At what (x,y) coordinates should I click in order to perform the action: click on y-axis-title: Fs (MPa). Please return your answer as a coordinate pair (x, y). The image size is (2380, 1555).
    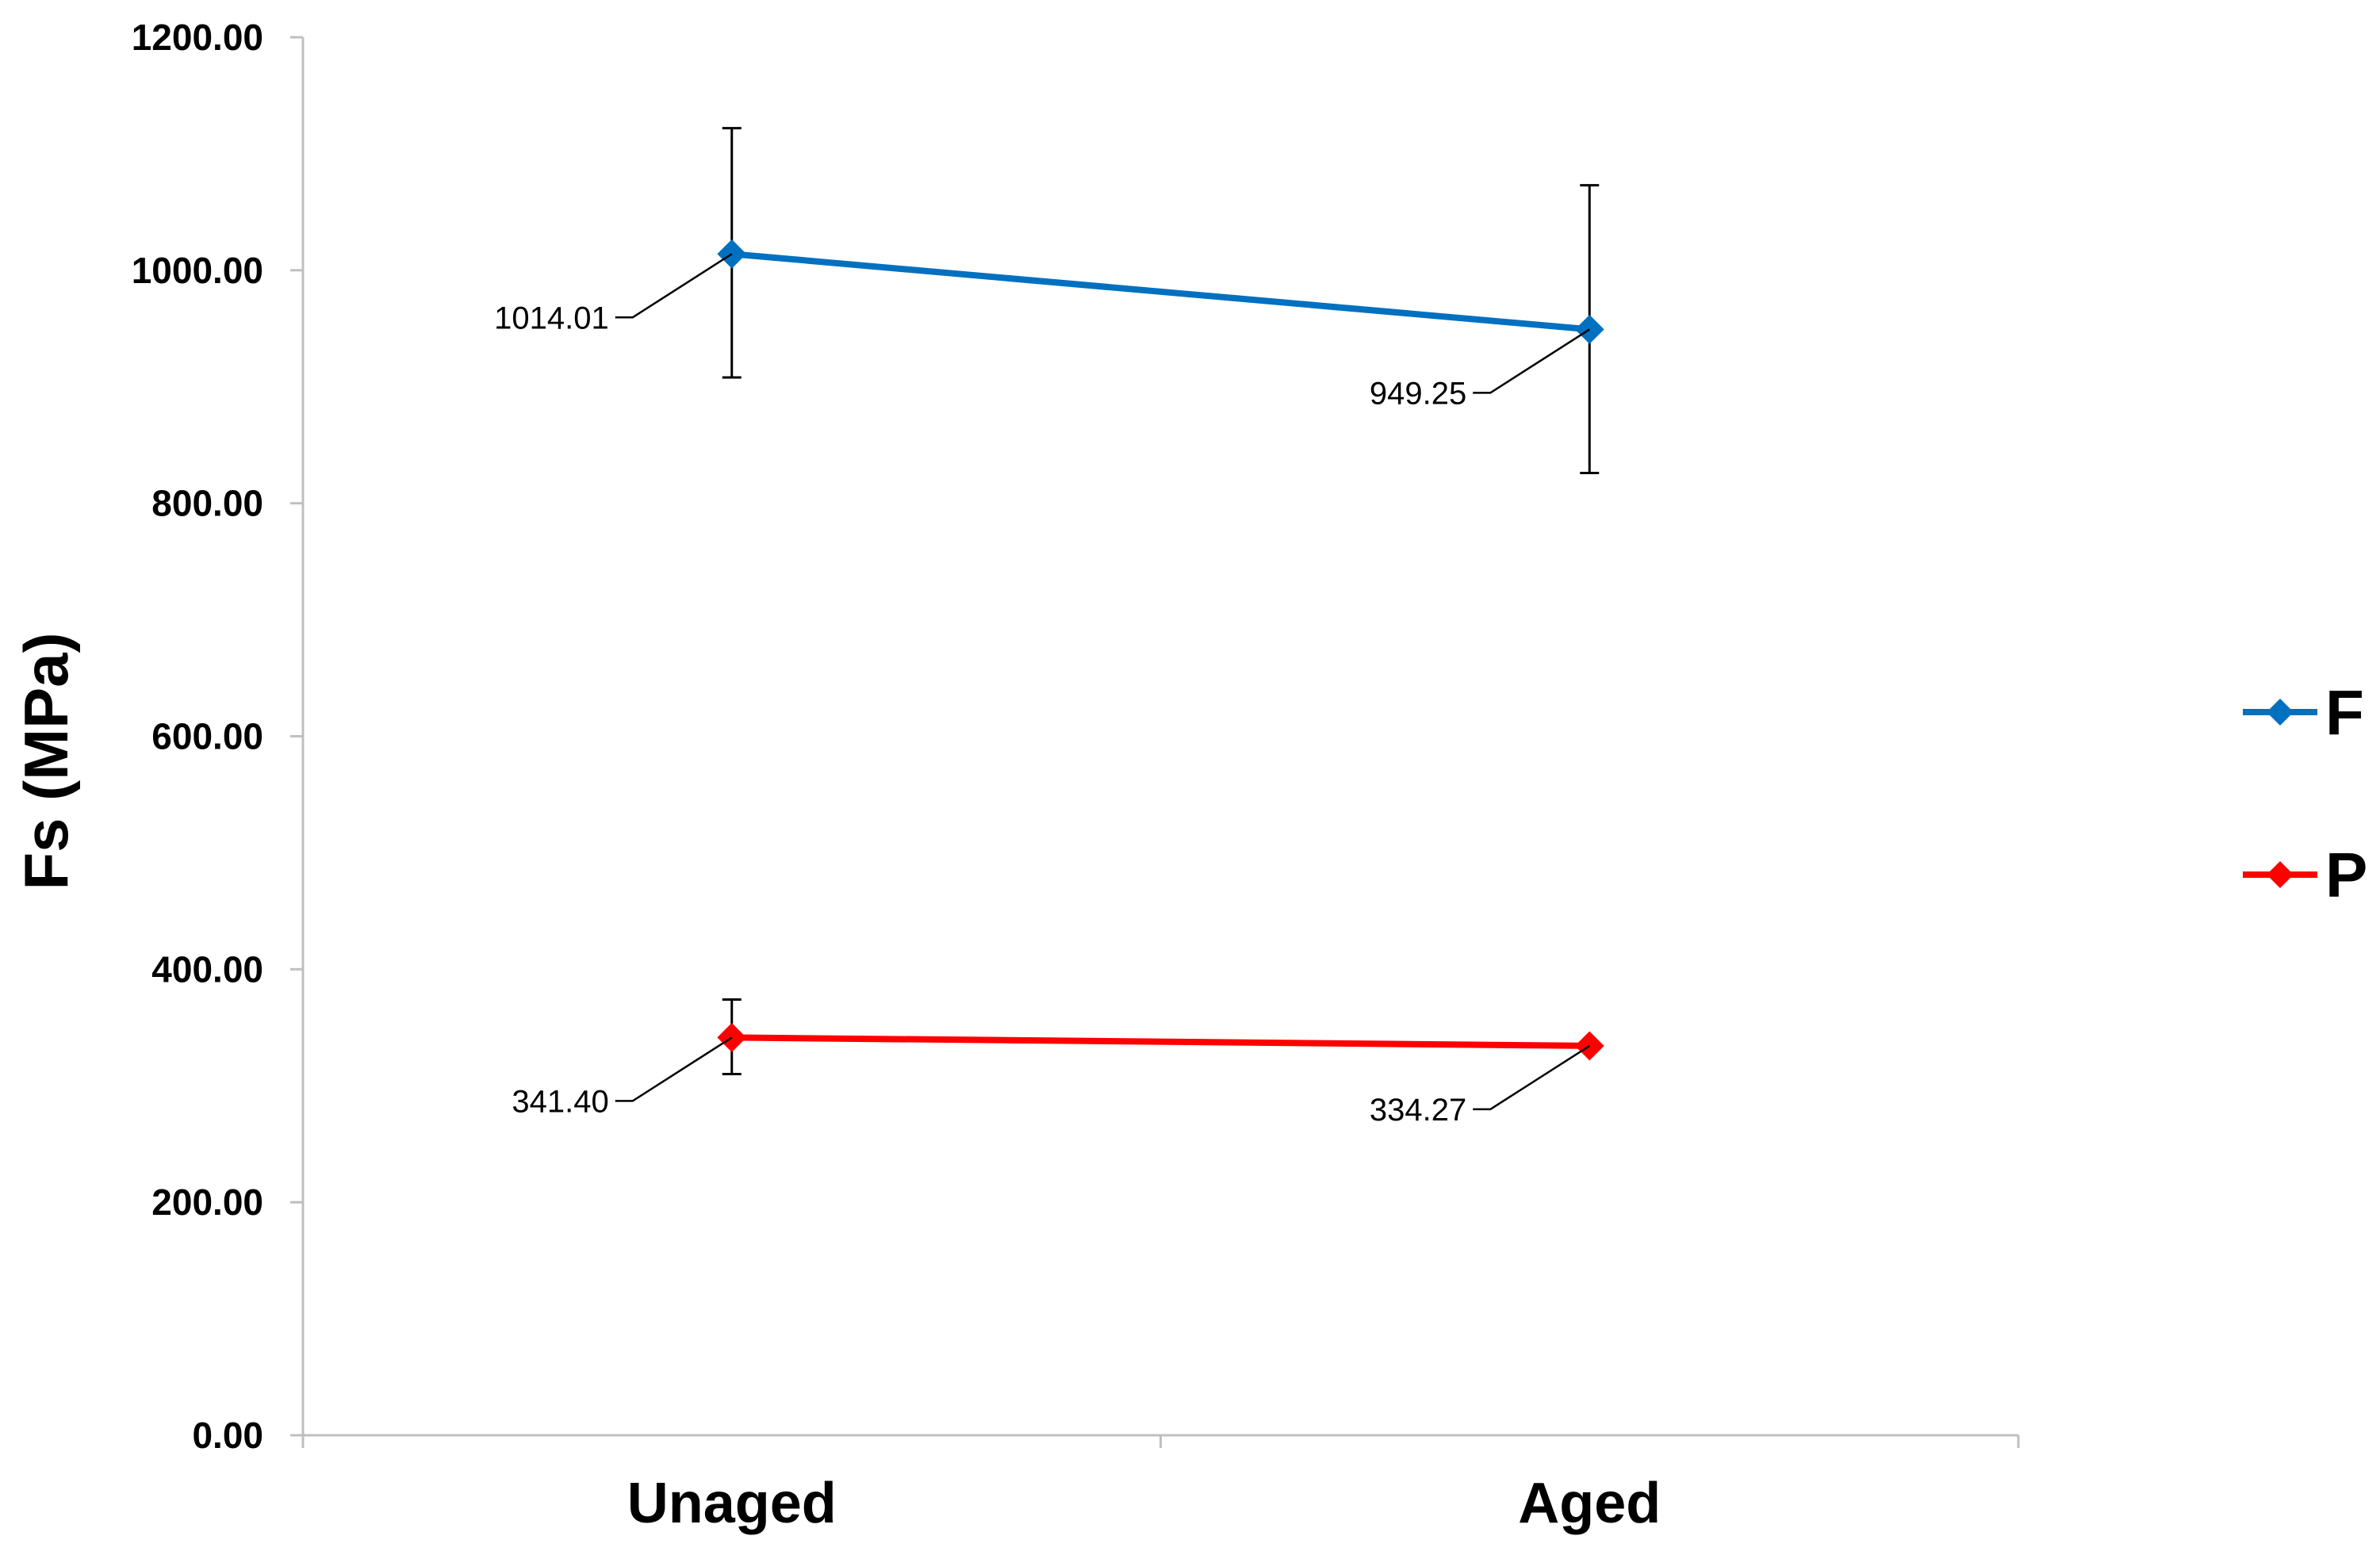
    Looking at the image, I should click on (46, 761).